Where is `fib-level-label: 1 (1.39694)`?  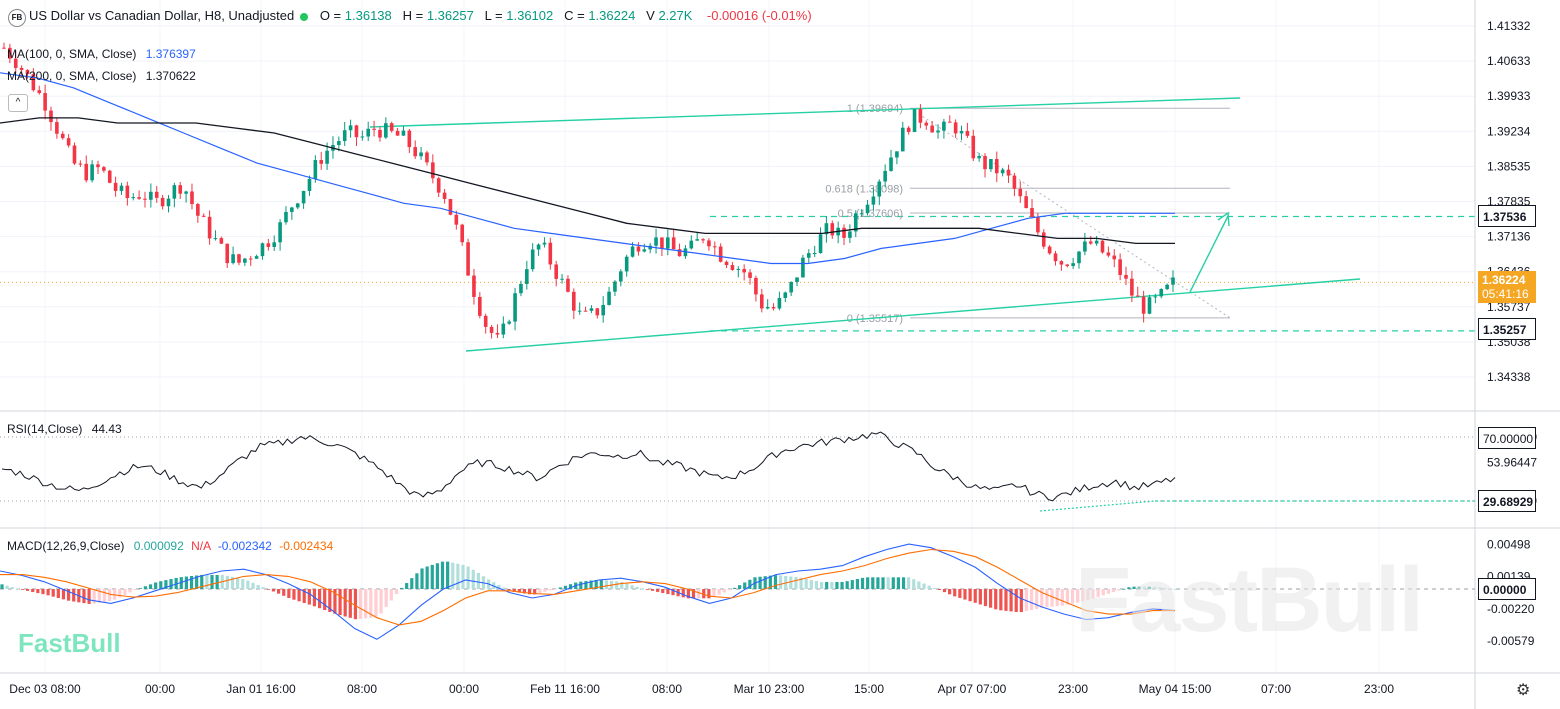 fib-level-label: 1 (1.39694) is located at coordinates (875, 109).